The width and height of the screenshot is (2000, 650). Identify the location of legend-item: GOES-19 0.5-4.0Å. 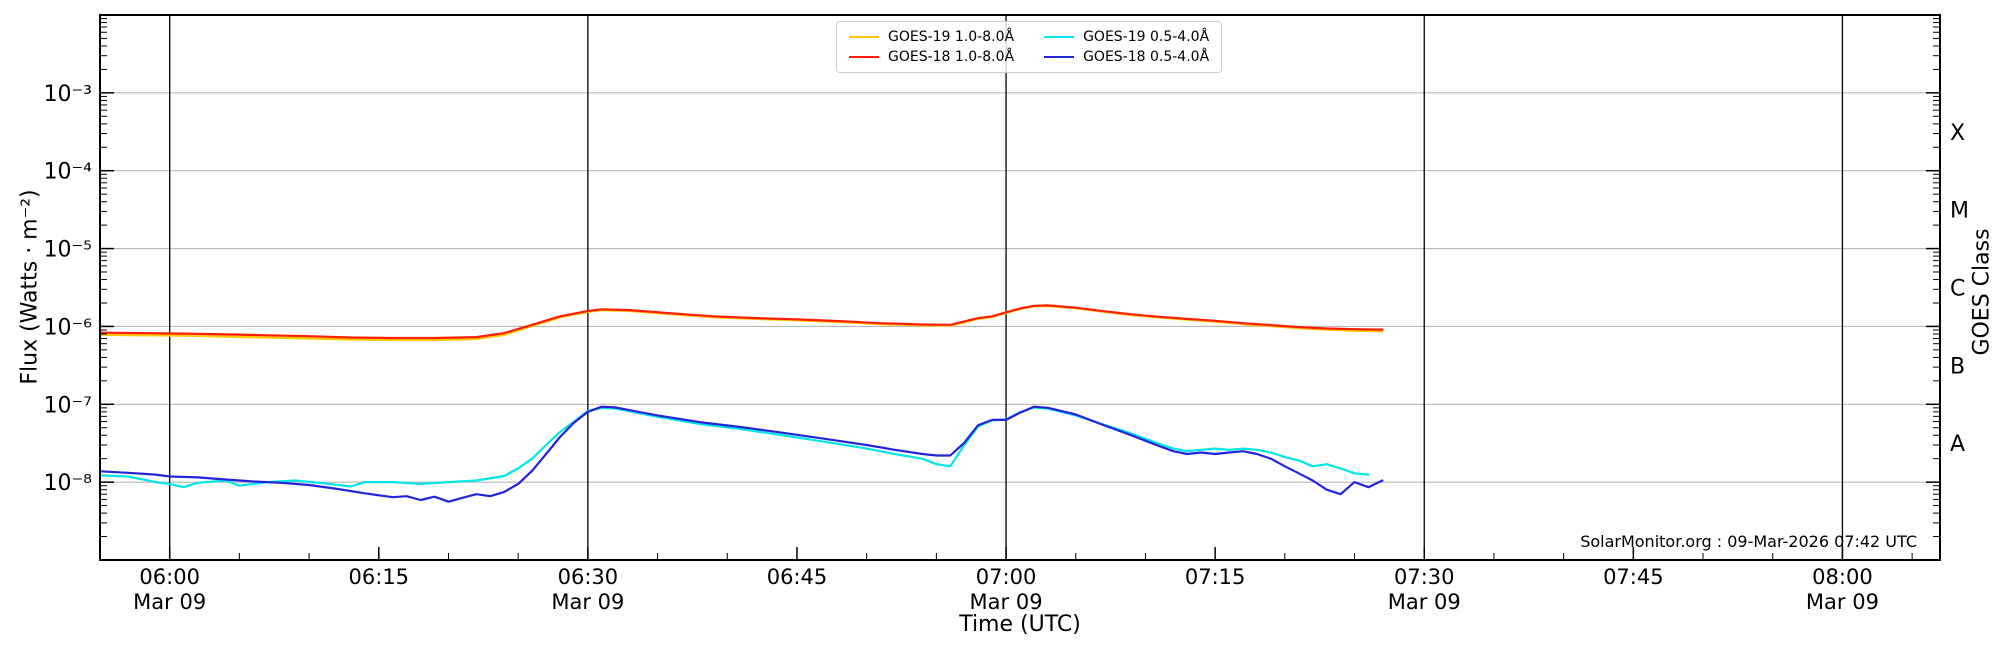
(1126, 37).